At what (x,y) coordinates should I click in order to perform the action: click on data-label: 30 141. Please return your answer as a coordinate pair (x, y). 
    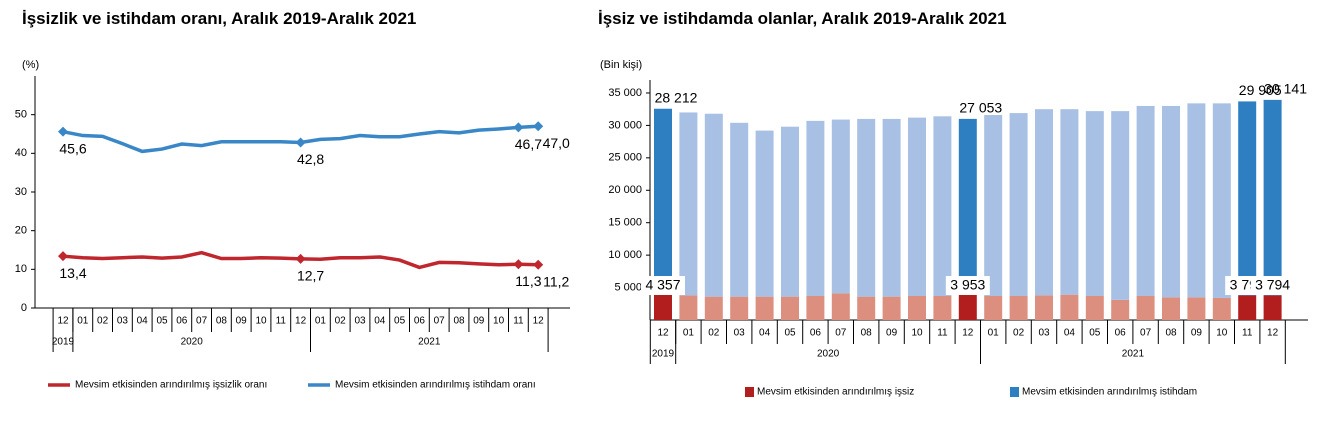
    Looking at the image, I should click on (1285, 89).